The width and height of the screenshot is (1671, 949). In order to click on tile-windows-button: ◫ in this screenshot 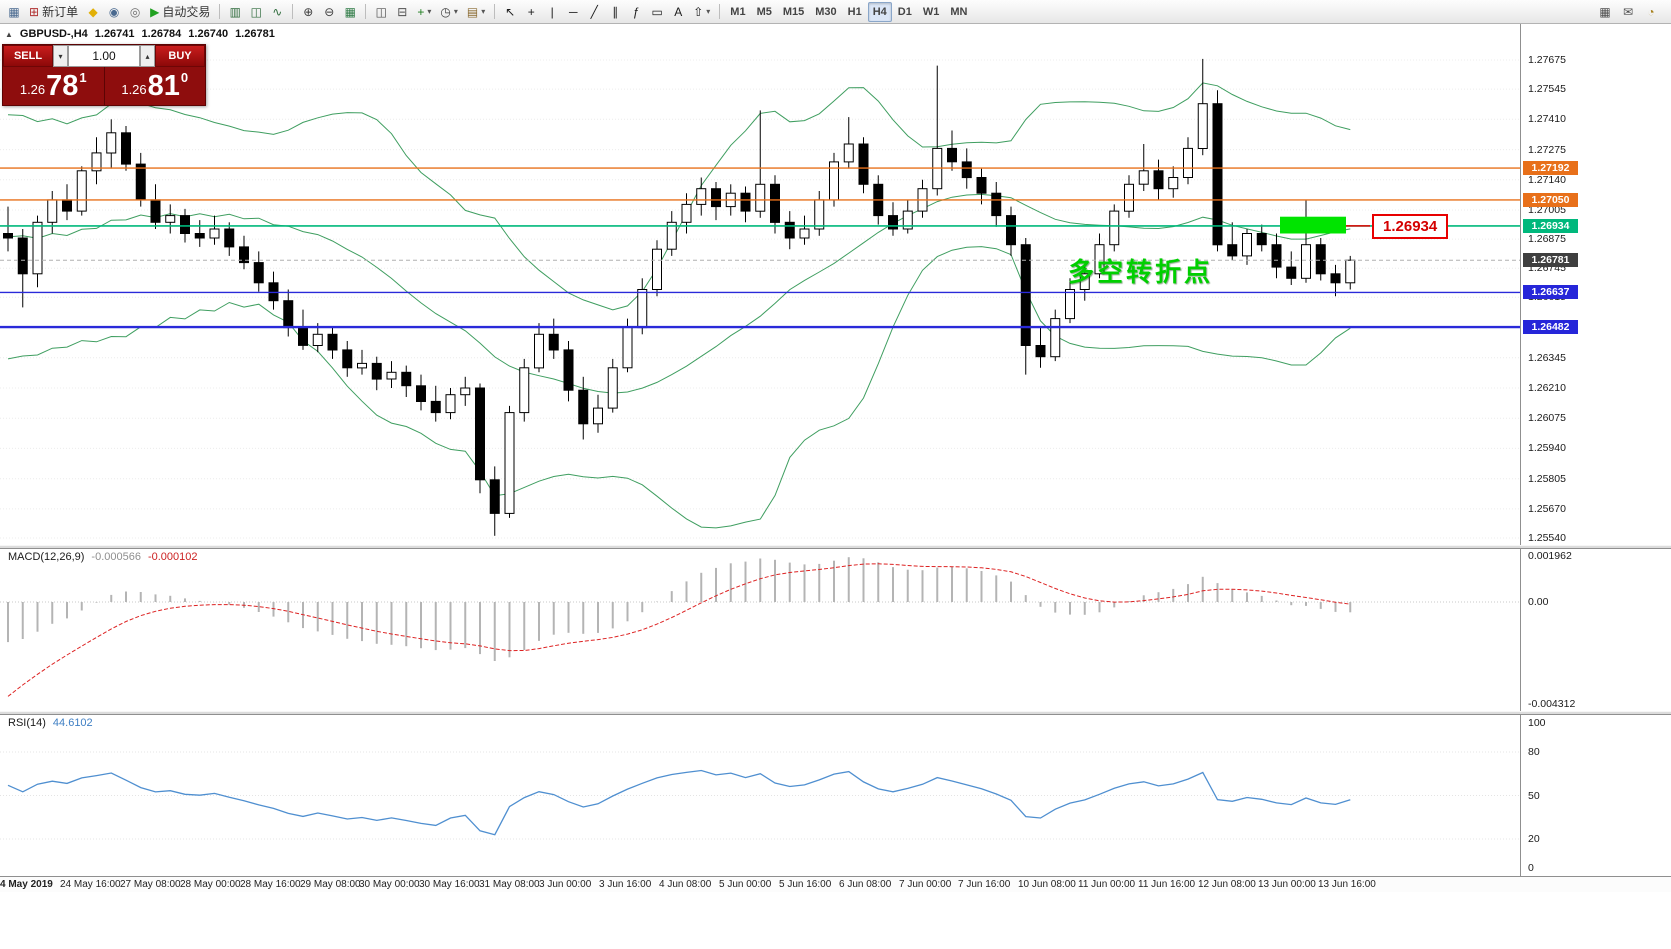, I will do `click(381, 12)`.